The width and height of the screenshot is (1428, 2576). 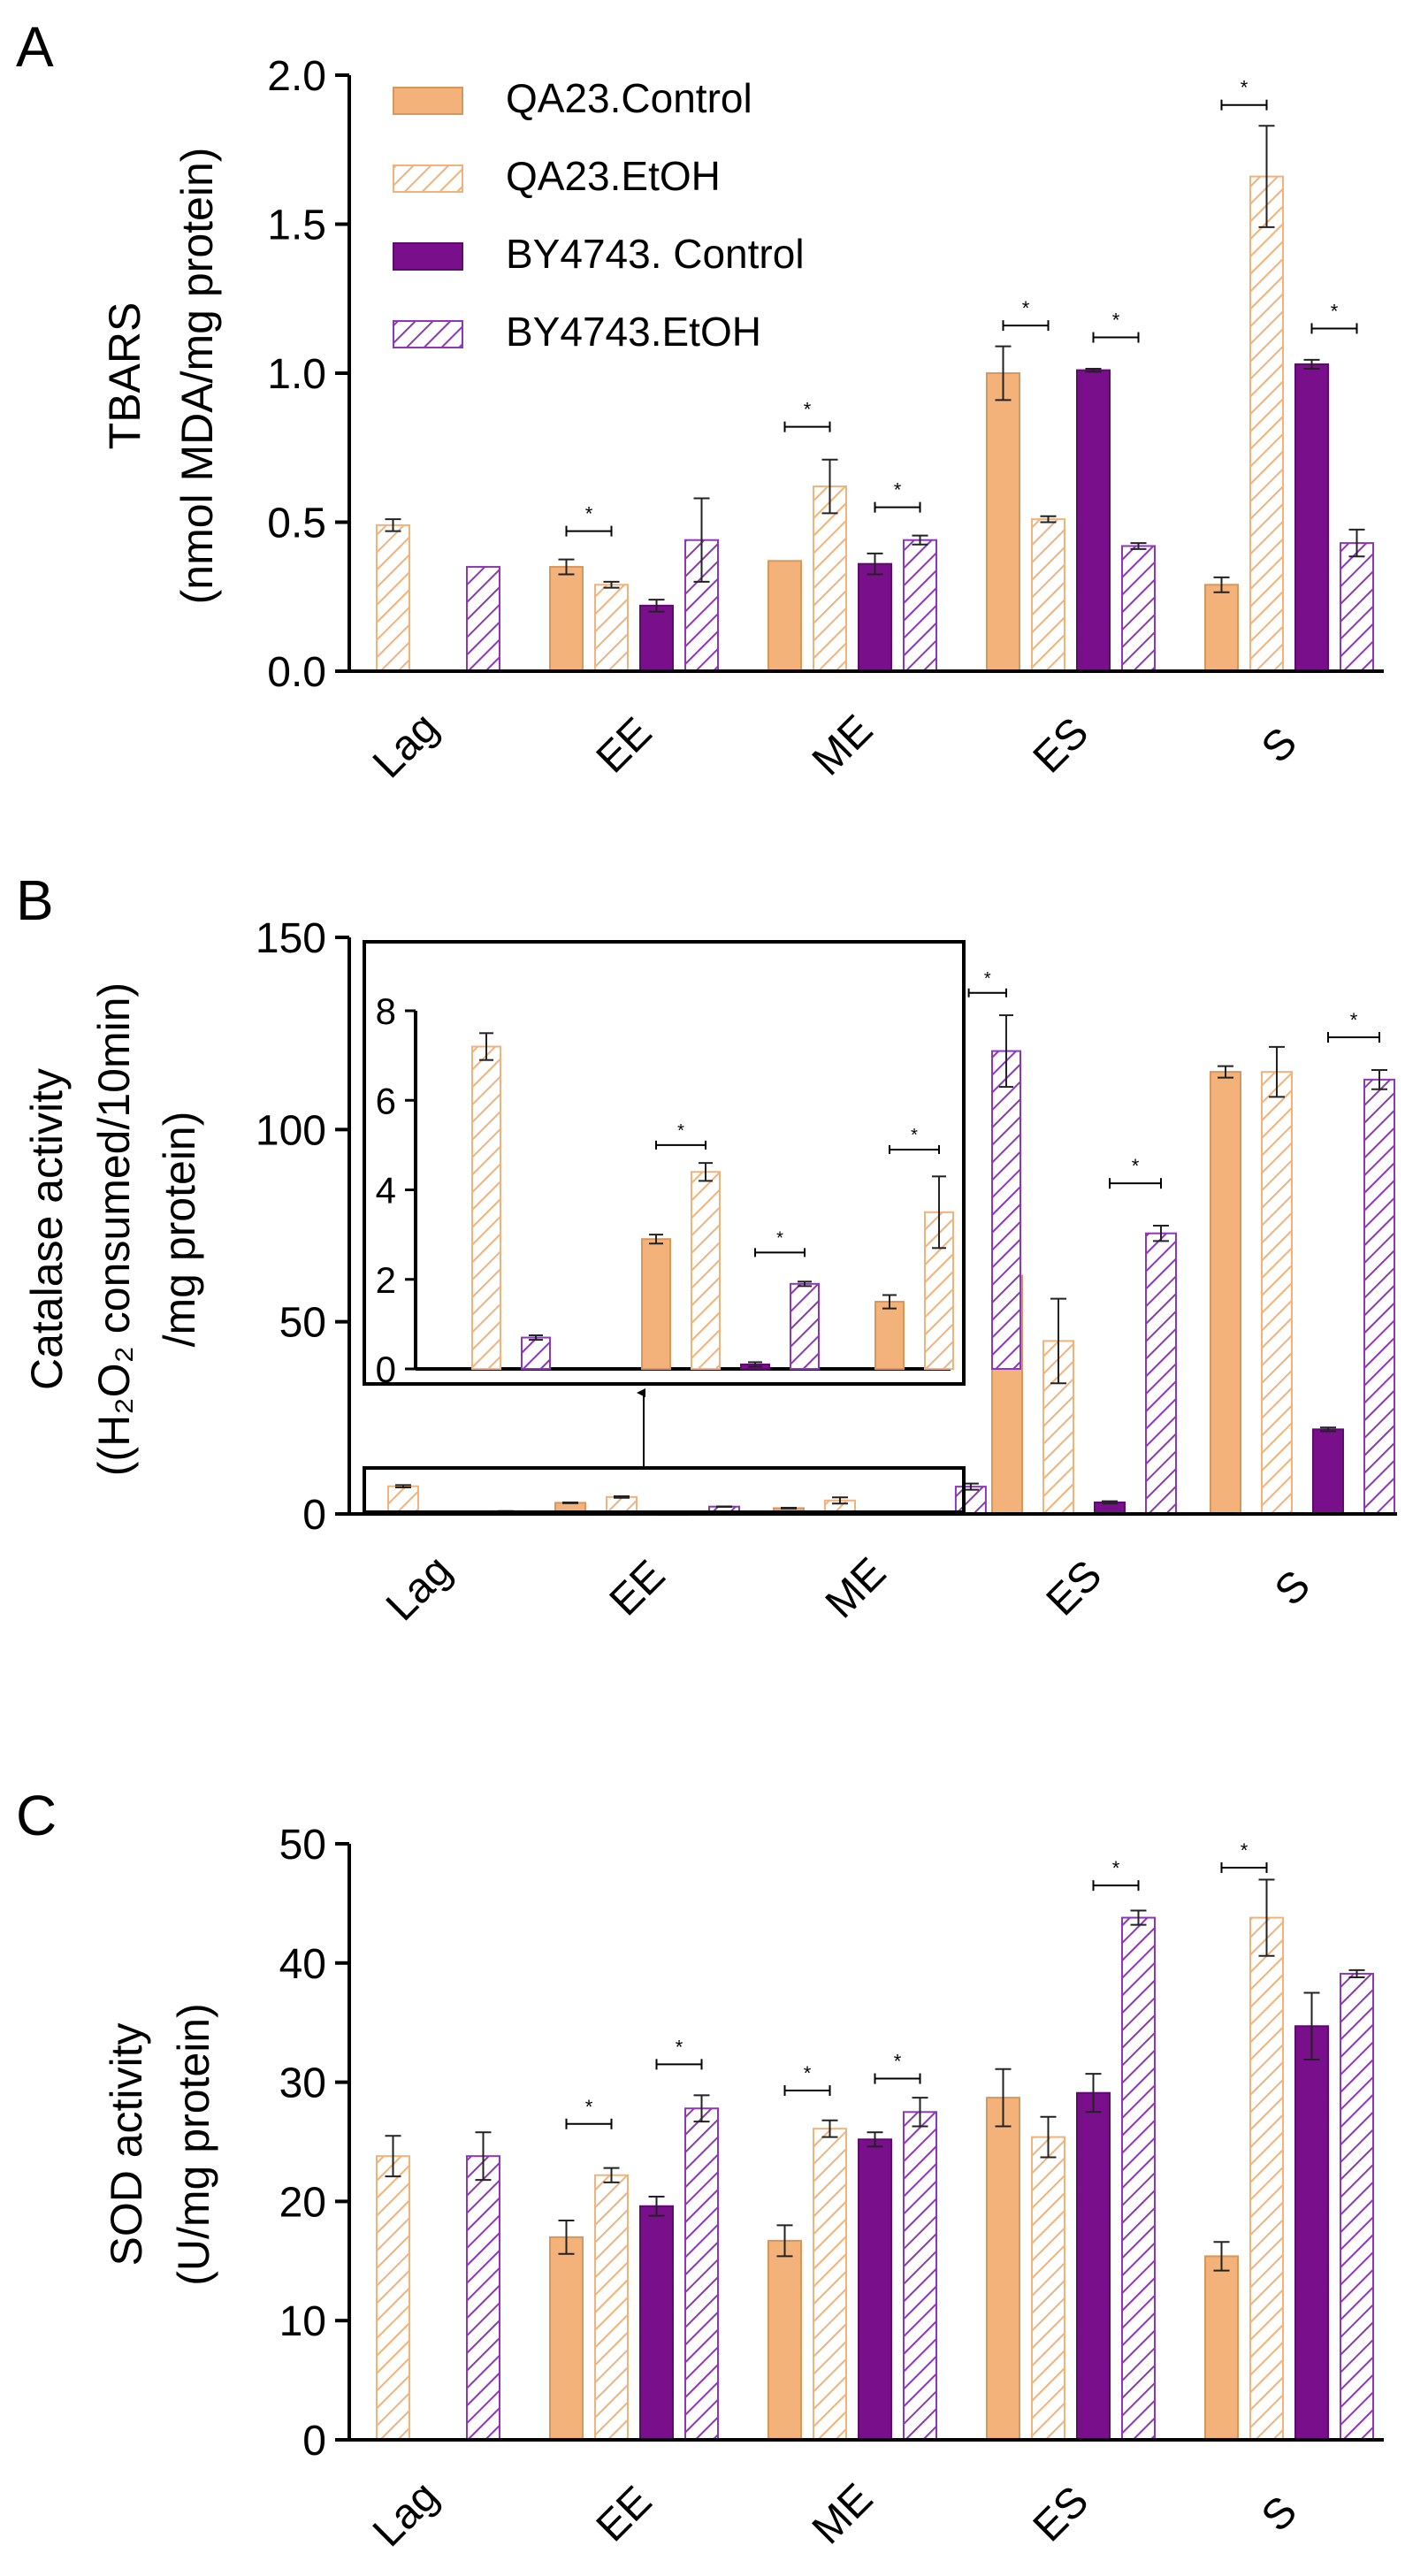 I want to click on inset-bar-qa23-etoh, so click(x=706, y=1270).